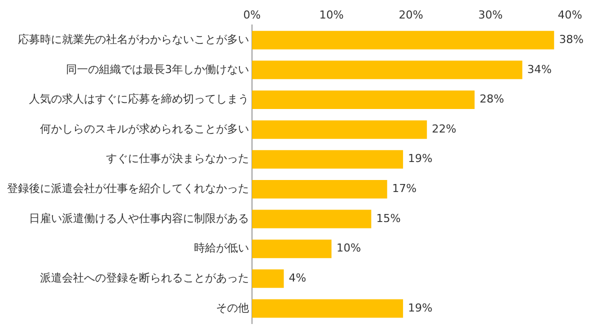 Image resolution: width=606 pixels, height=333 pixels. Describe the element at coordinates (157, 69) in the screenshot. I see `y-tick-label: 同一の組織では最長3年しか働けない` at that location.